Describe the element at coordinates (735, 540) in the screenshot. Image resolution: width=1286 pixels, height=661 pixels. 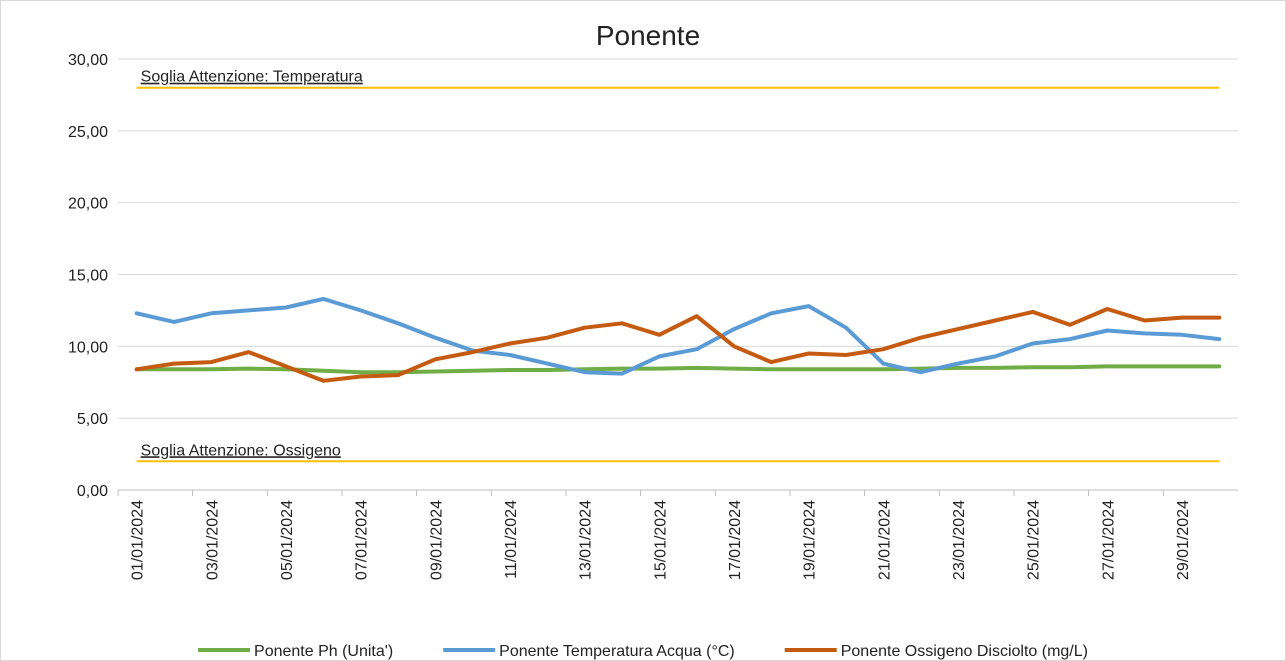
I see `x-tick-label: 17/01/2024` at that location.